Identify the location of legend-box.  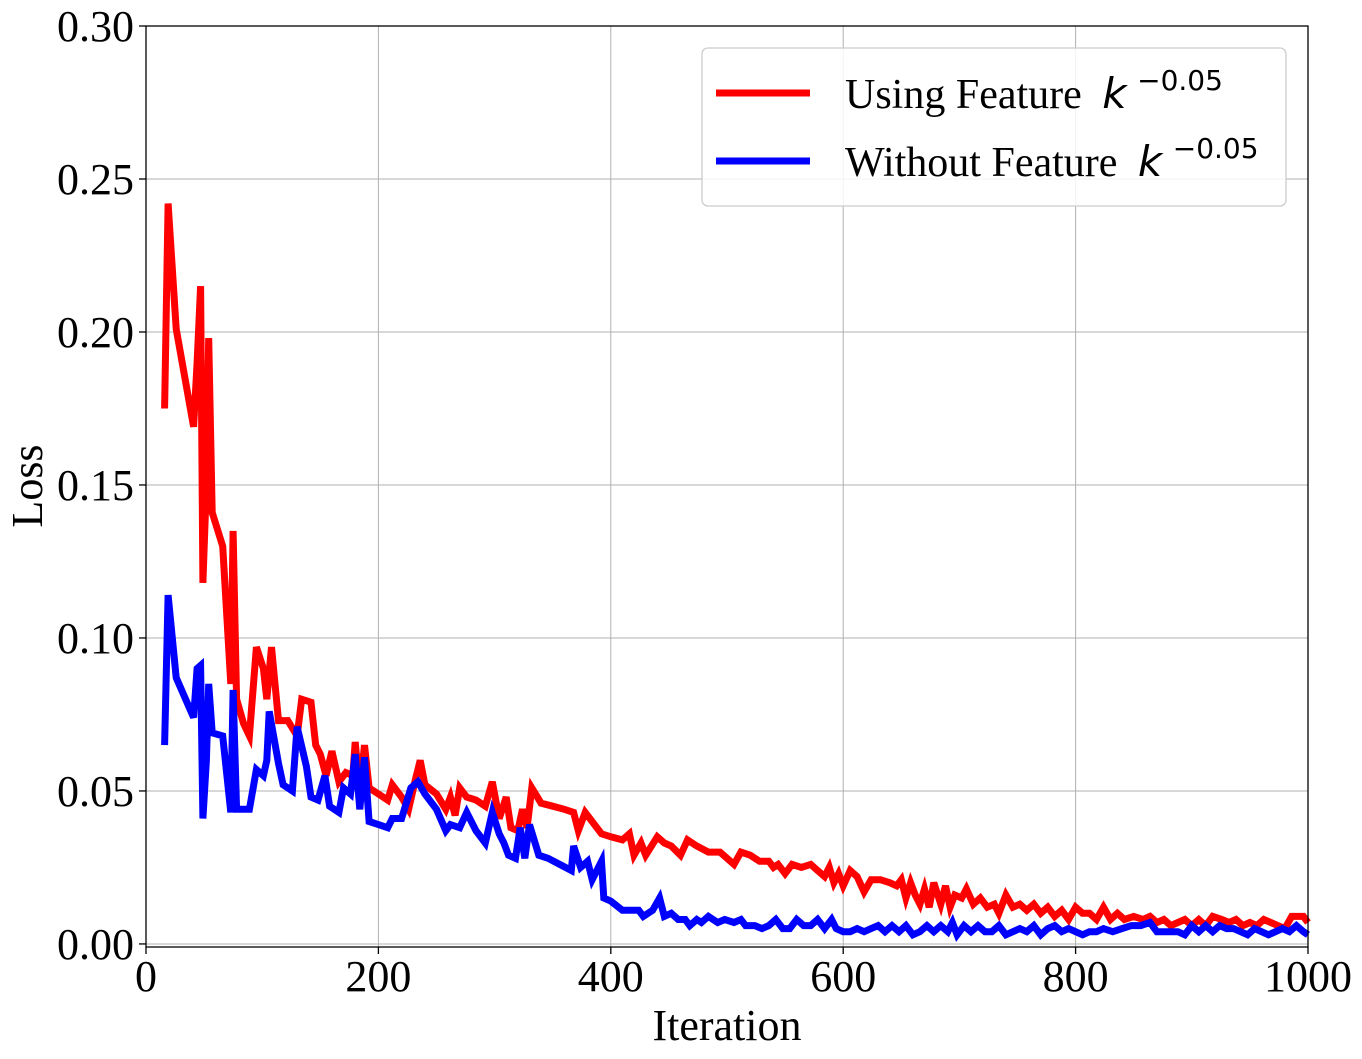
(994, 127).